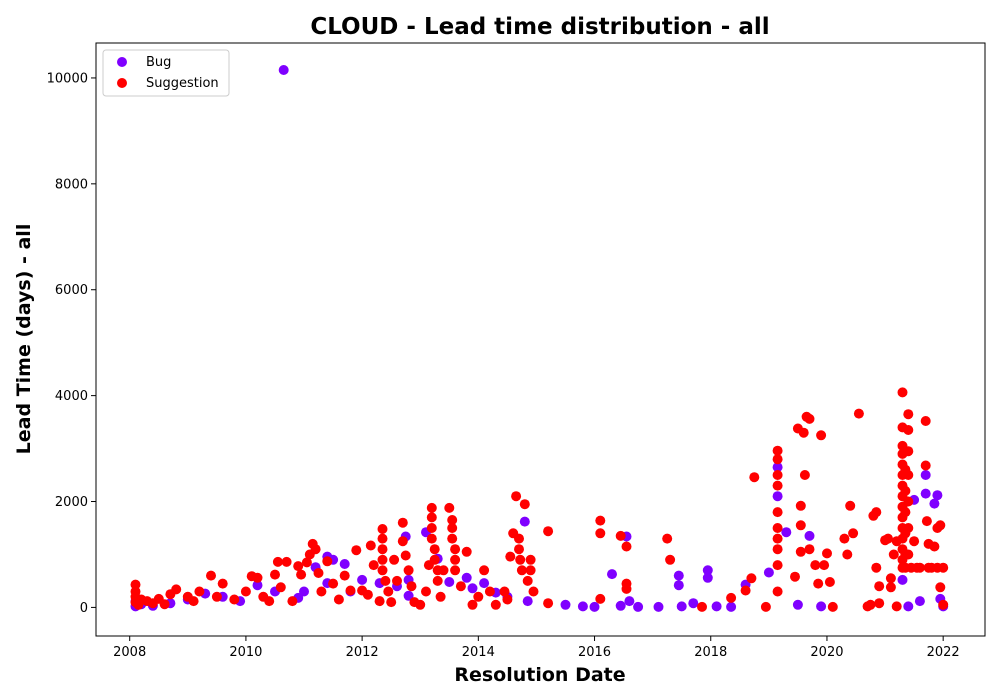 The height and width of the screenshot is (700, 1000). I want to click on x-tick-label: 2020, so click(826, 652).